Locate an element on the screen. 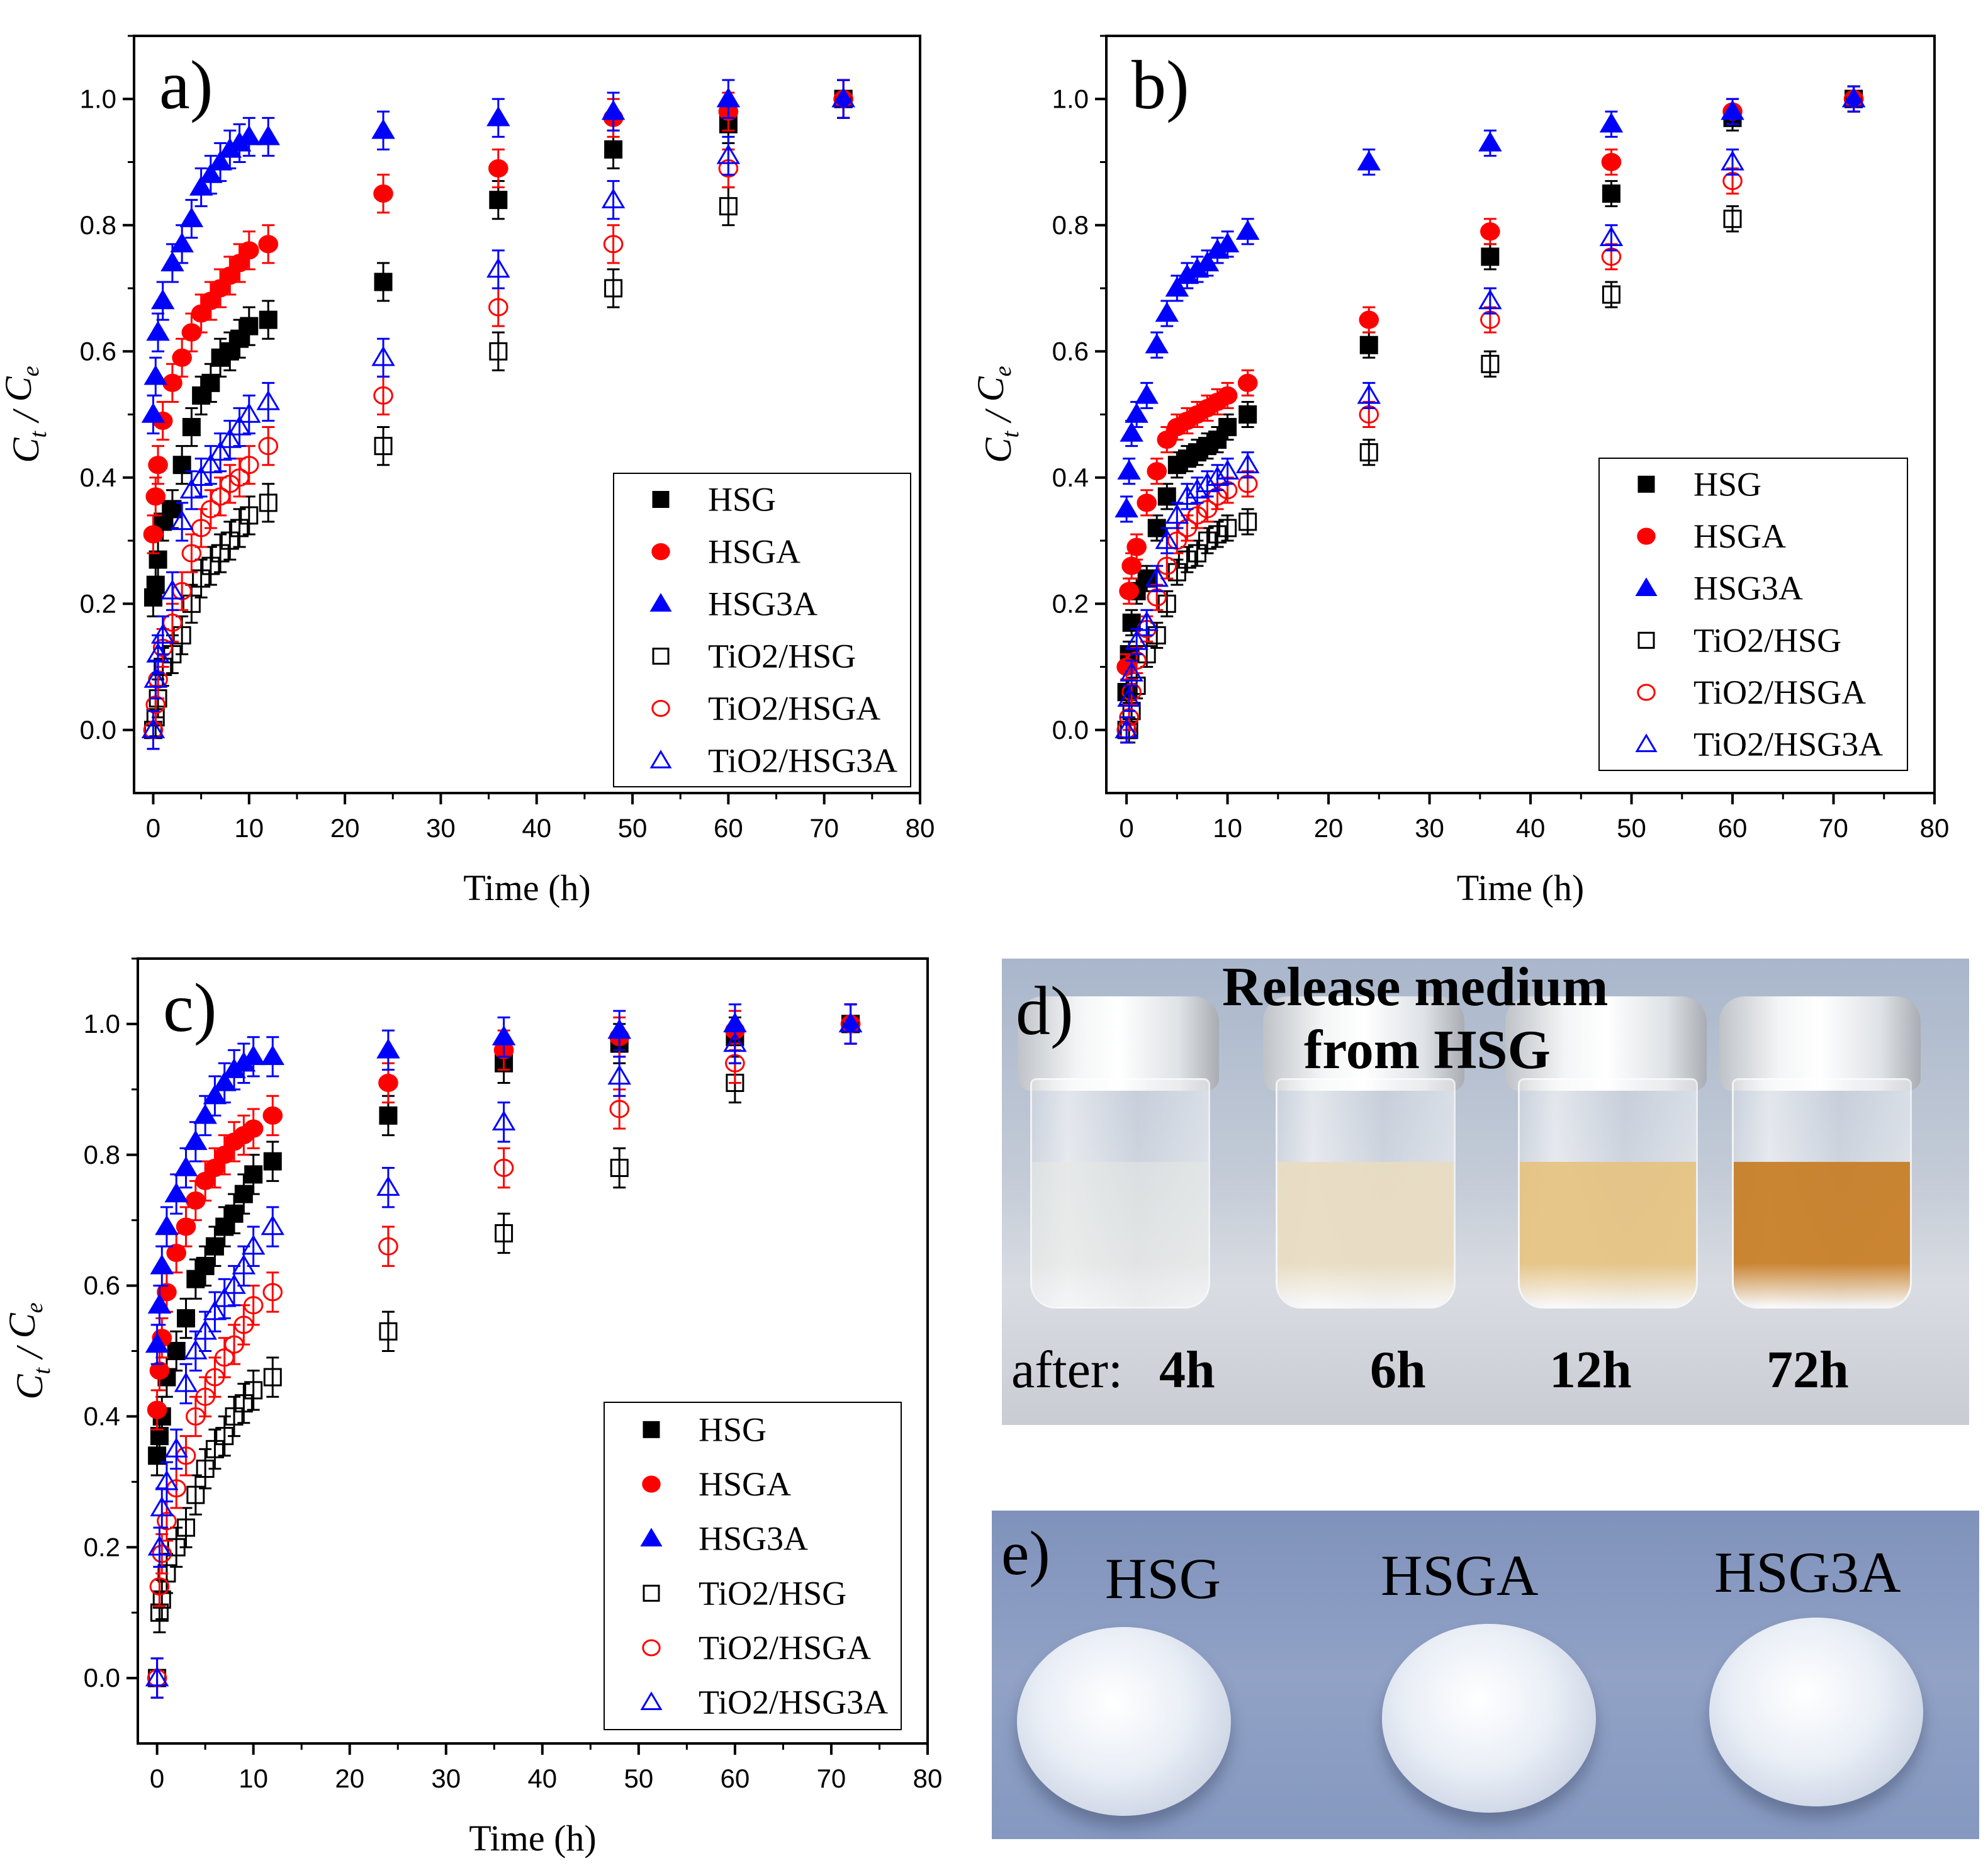 This screenshot has width=1988, height=1875. jar-liquid is located at coordinates (1366, 1234).